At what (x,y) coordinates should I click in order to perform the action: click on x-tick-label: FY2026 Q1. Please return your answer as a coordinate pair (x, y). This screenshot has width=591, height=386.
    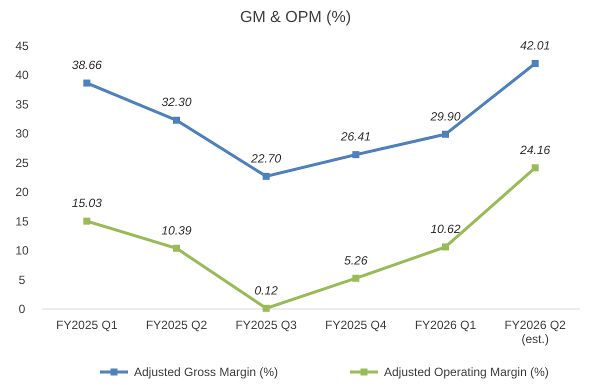
    Looking at the image, I should click on (445, 325).